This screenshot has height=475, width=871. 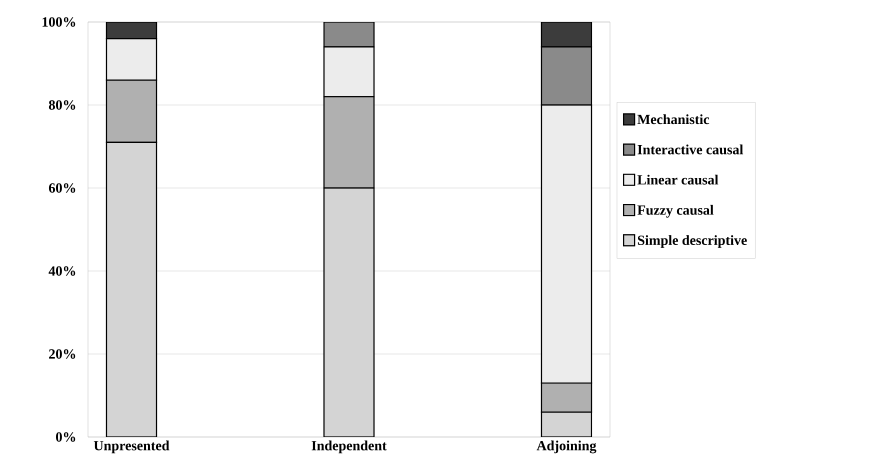 I want to click on y-tick-label: 40%, so click(x=62, y=271).